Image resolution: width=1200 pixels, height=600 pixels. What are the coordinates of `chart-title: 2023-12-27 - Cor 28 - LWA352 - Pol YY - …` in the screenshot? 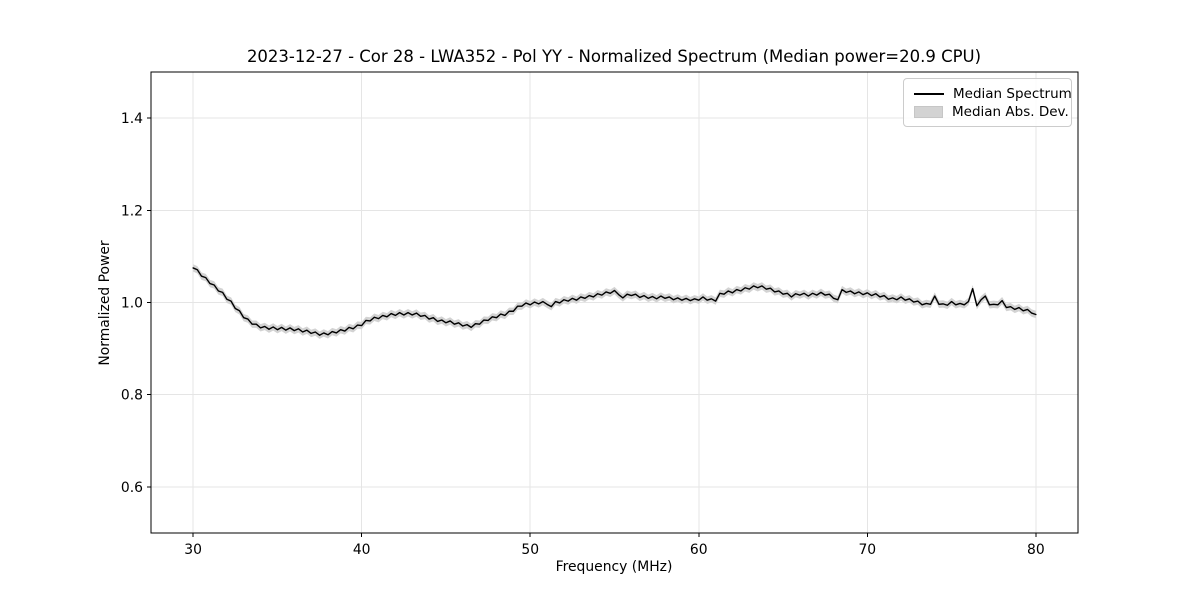 It's located at (614, 56).